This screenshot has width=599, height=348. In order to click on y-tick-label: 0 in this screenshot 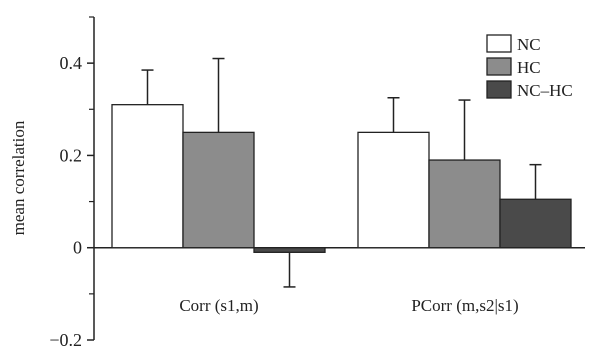, I will do `click(77, 248)`.